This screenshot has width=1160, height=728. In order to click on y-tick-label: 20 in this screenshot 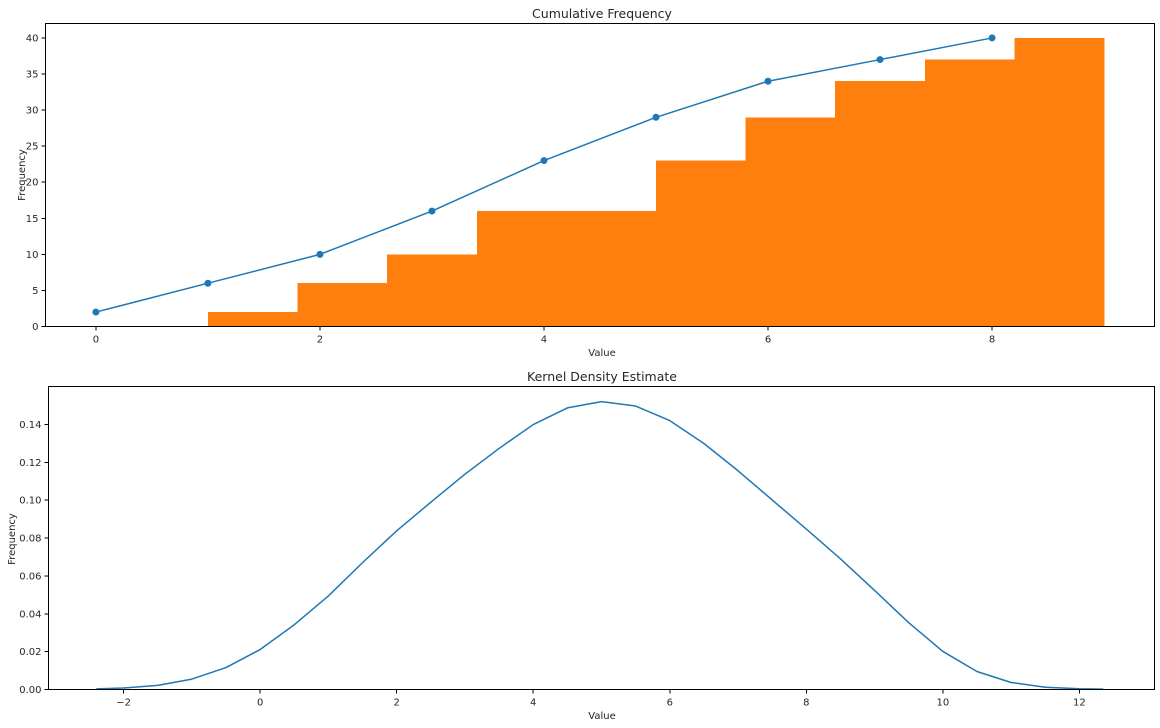, I will do `click(32, 183)`.